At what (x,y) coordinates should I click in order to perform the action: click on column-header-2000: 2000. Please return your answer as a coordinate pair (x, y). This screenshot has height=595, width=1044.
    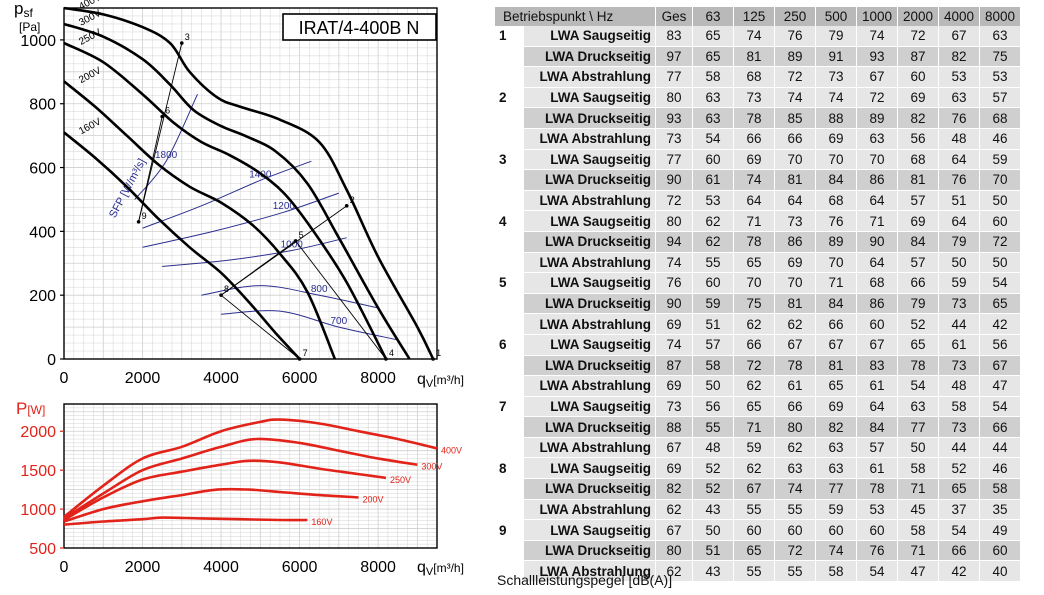
    Looking at the image, I should click on (918, 16).